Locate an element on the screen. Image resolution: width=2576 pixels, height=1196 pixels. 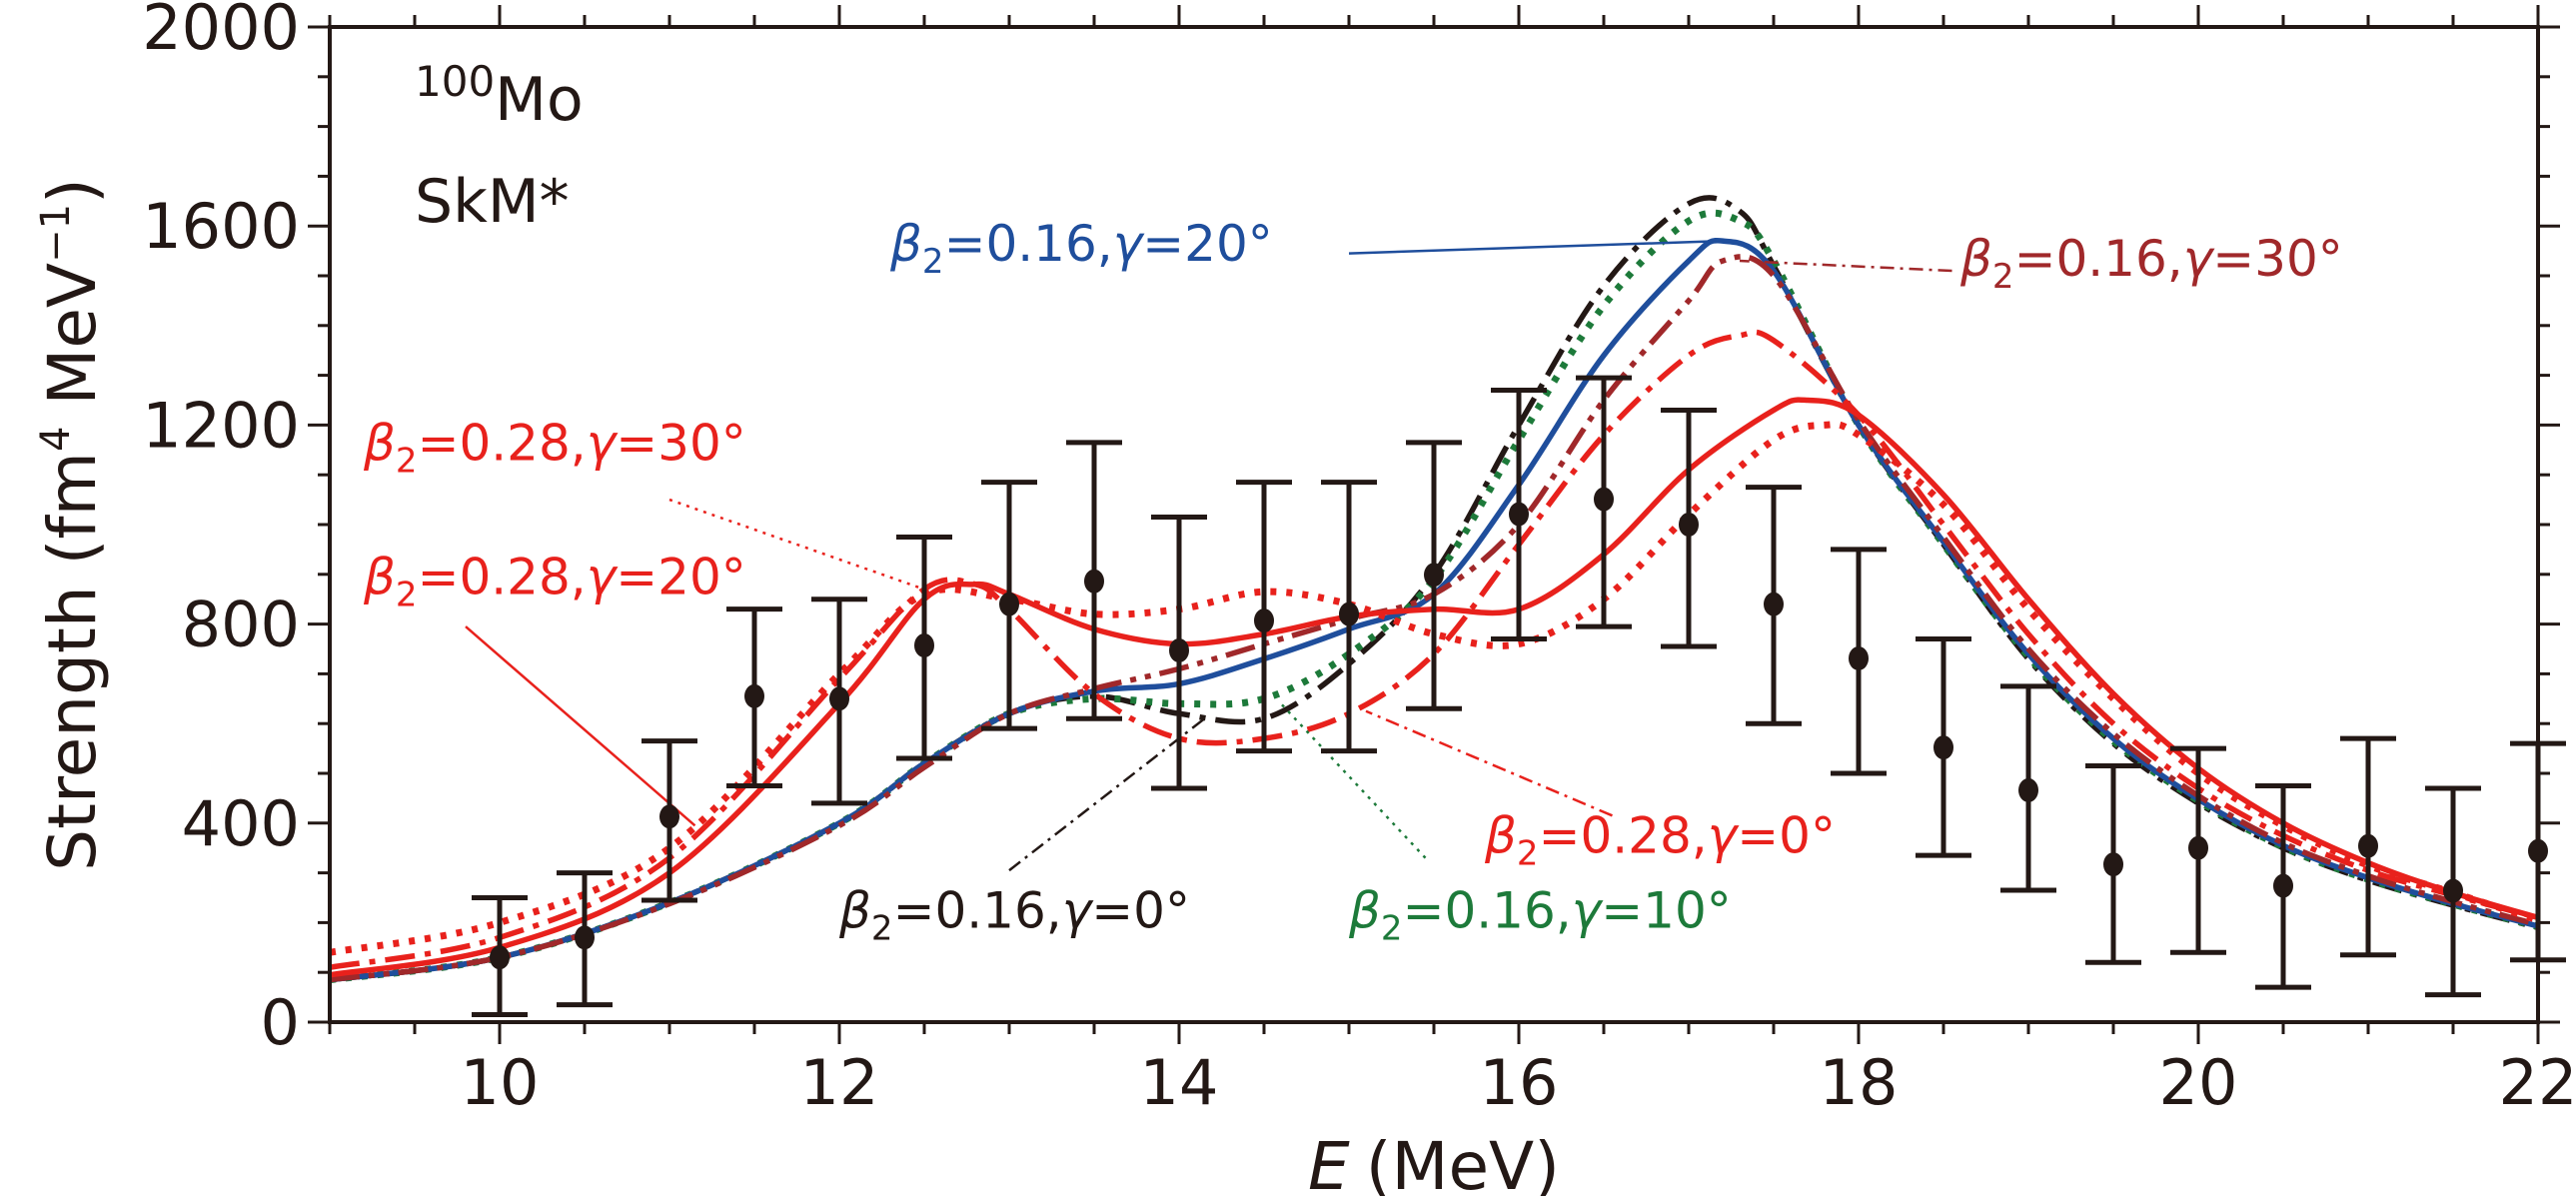
series-label: β2=0.28,γ=20° is located at coordinates (554, 582).